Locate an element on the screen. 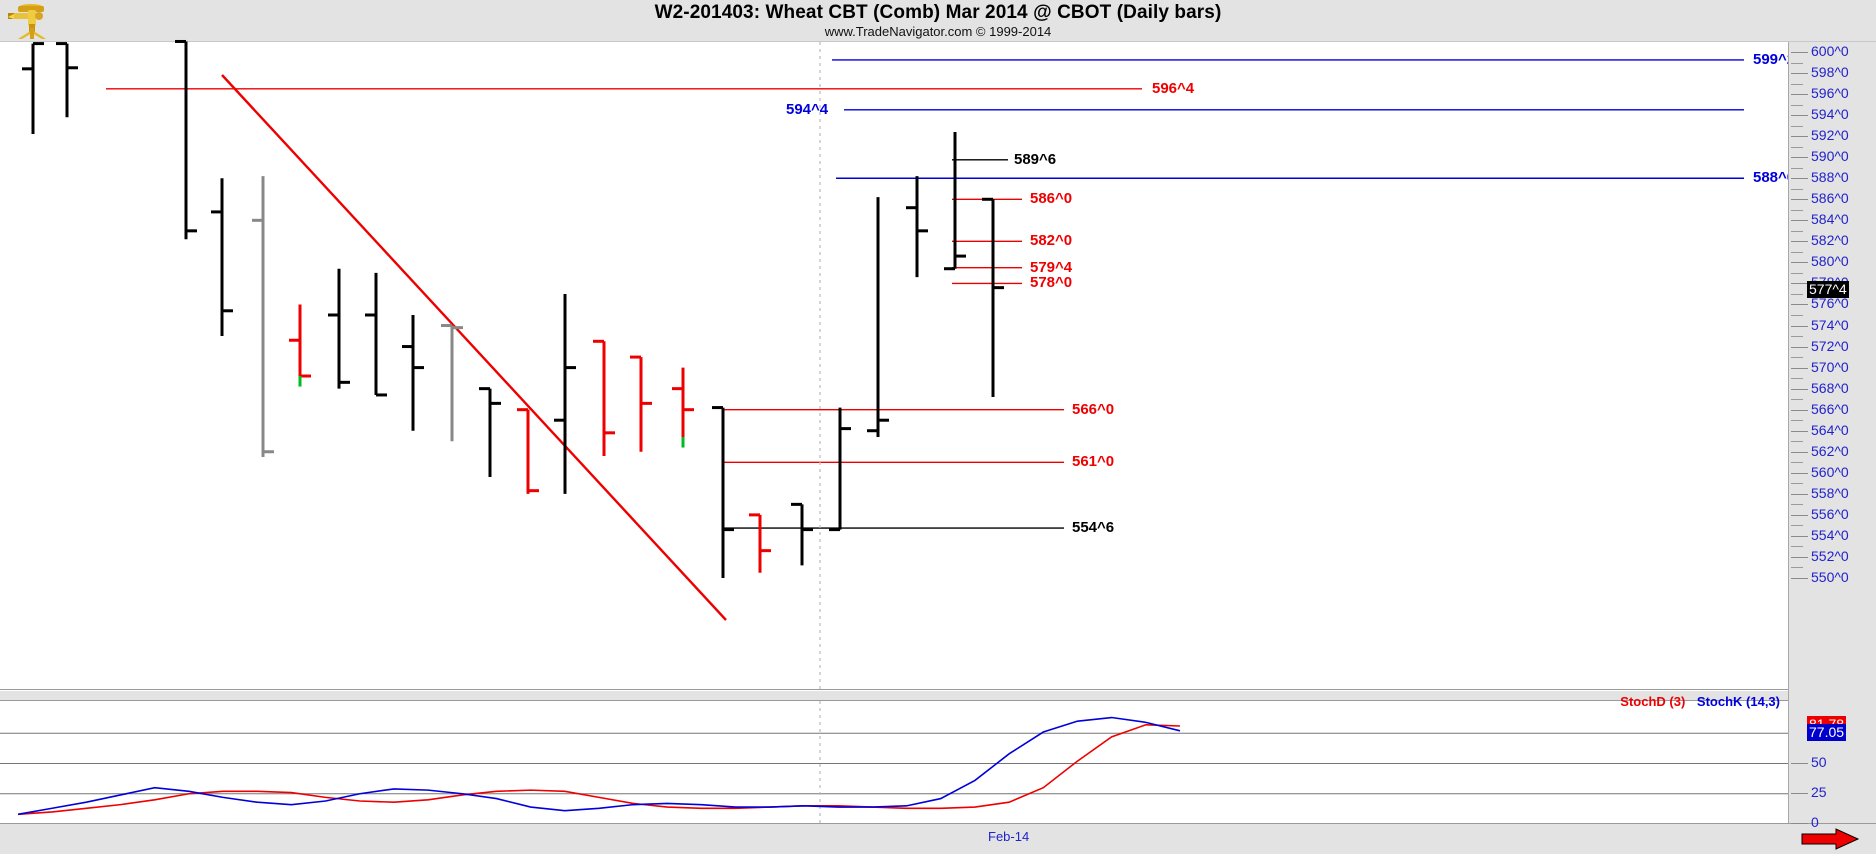 Image resolution: width=1876 pixels, height=855 pixels. axis-price-label: 564^0 is located at coordinates (1830, 429).